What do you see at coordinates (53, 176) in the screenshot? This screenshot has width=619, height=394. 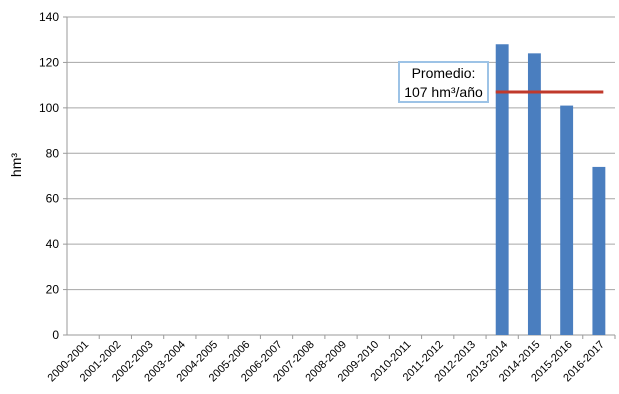 I see `y-axis-ticks: 0 20 40 60 80 100 120 140` at bounding box center [53, 176].